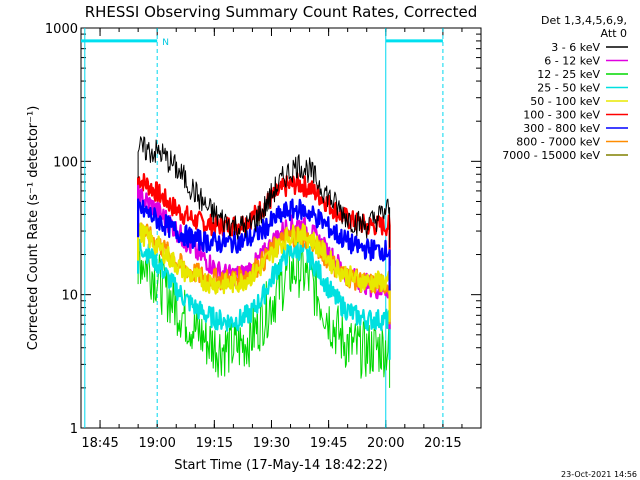 The width and height of the screenshot is (640, 480). Describe the element at coordinates (442, 443) in the screenshot. I see `x-tick-label-6: 20:15` at that location.